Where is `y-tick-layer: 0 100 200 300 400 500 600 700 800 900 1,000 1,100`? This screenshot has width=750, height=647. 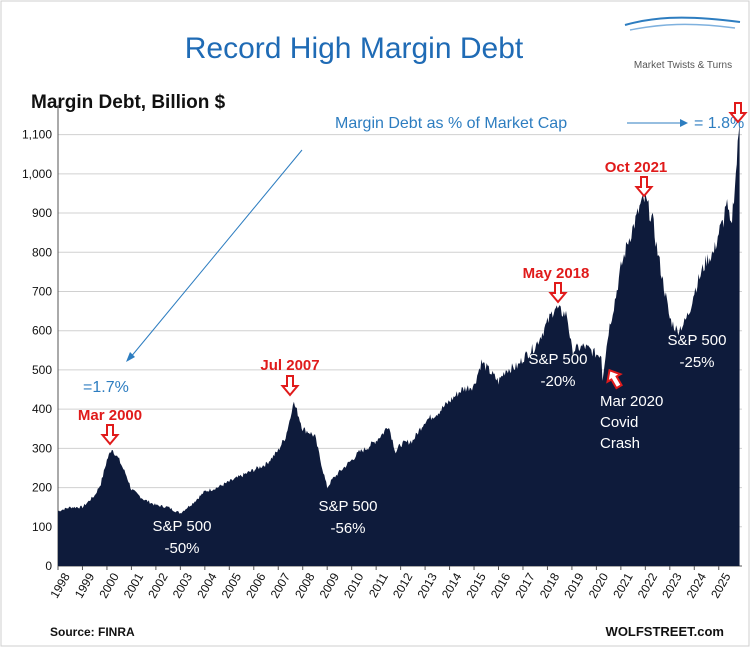 y-tick-layer: 0 100 200 300 400 500 600 700 800 900 1,000 1,100 is located at coordinates (37, 350).